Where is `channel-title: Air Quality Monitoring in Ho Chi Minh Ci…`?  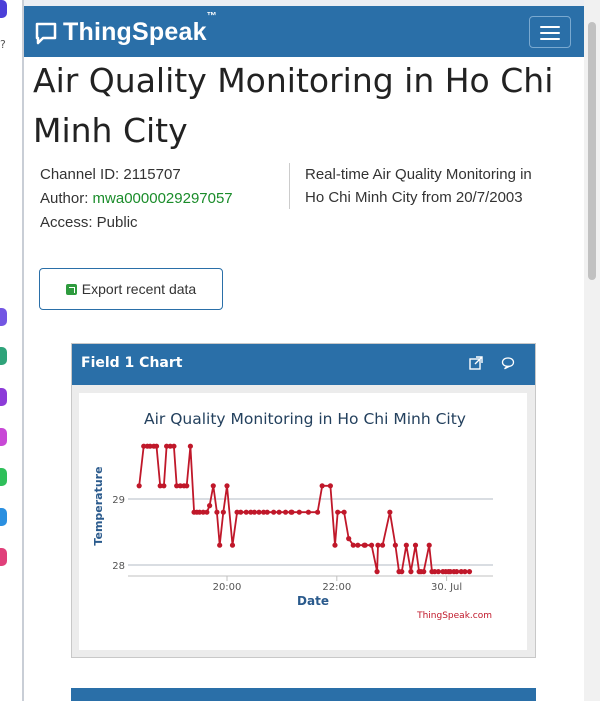
channel-title: Air Quality Monitoring in Ho Chi Minh Ci… is located at coordinates (293, 105).